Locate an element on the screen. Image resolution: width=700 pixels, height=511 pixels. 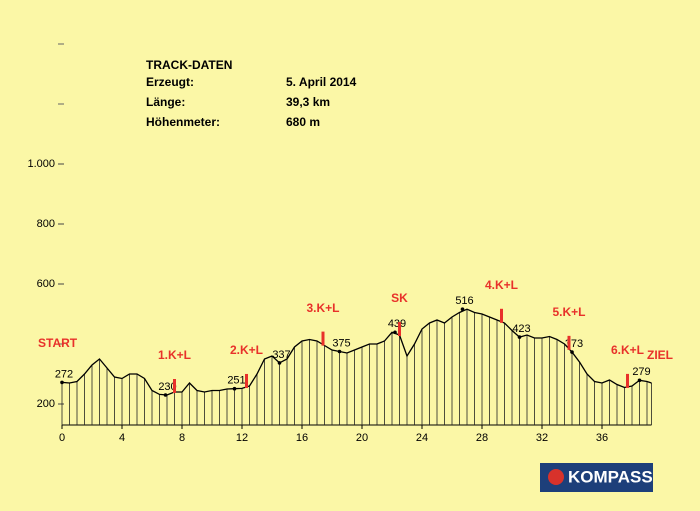
x-tick-label: 28 is located at coordinates (482, 438).